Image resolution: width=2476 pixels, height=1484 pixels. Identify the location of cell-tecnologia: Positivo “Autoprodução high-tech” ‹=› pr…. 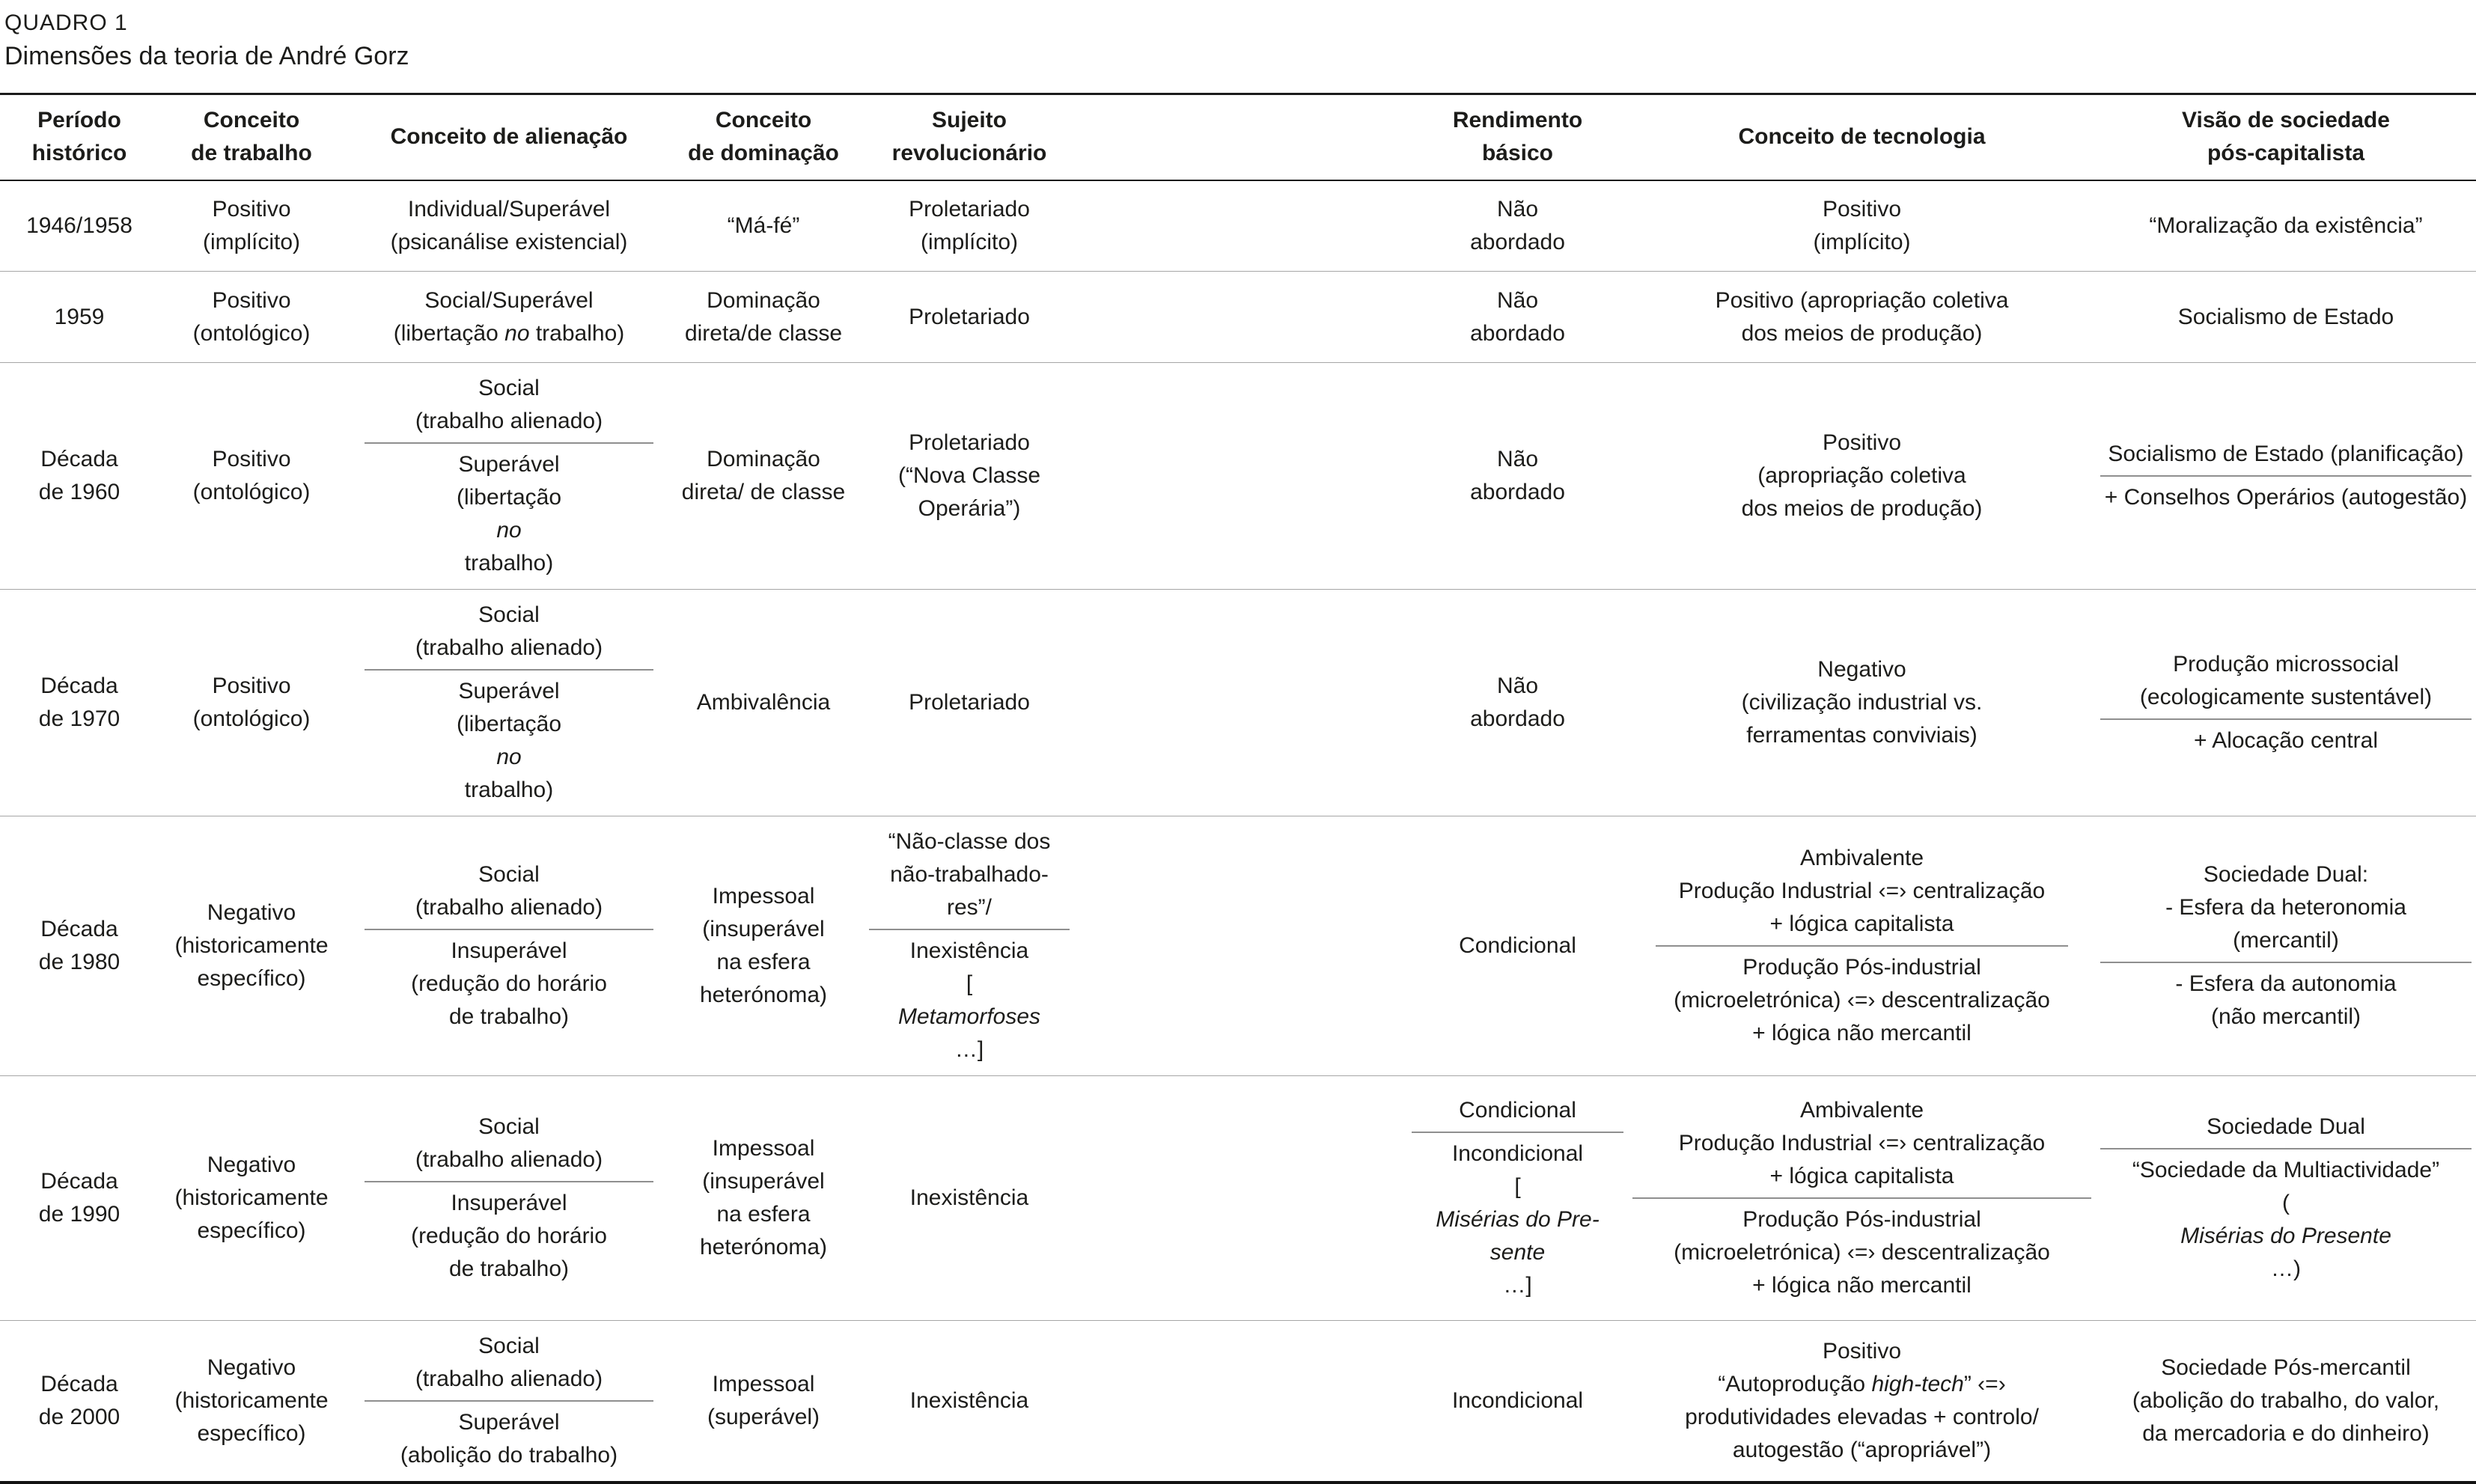
(1862, 1401).